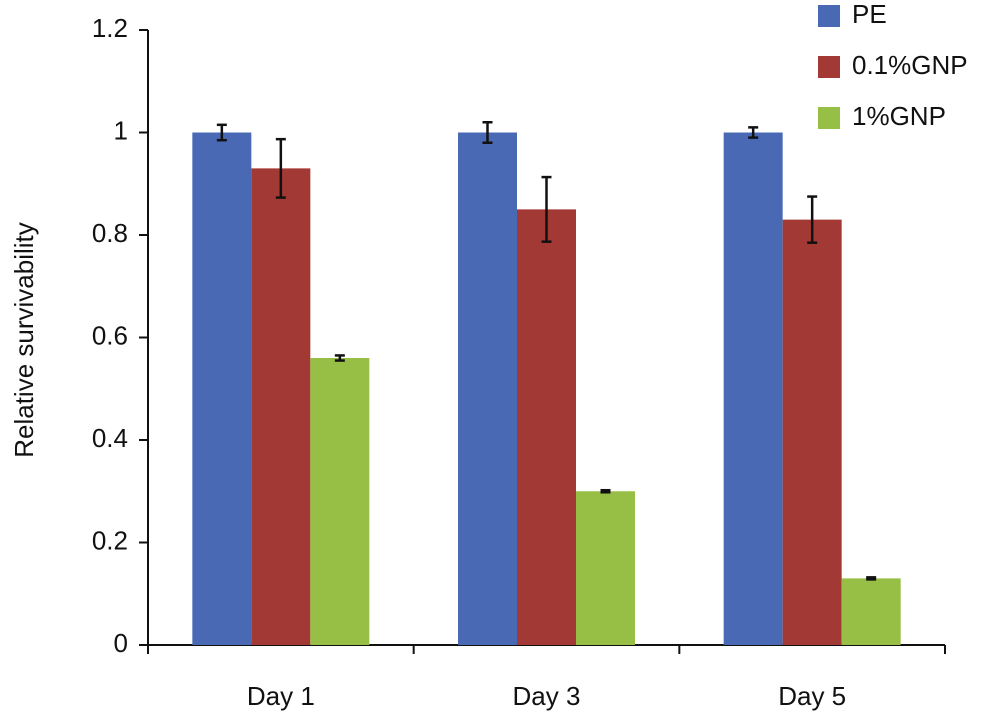 This screenshot has width=1001, height=722. Describe the element at coordinates (121, 643) in the screenshot. I see `y-tick-label: 0` at that location.